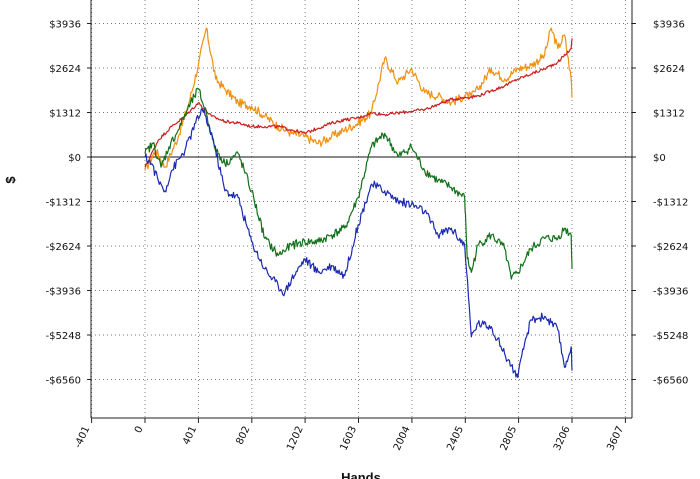 This screenshot has width=700, height=479. What do you see at coordinates (65, 114) in the screenshot?
I see `y-tick-label-left: $1312` at bounding box center [65, 114].